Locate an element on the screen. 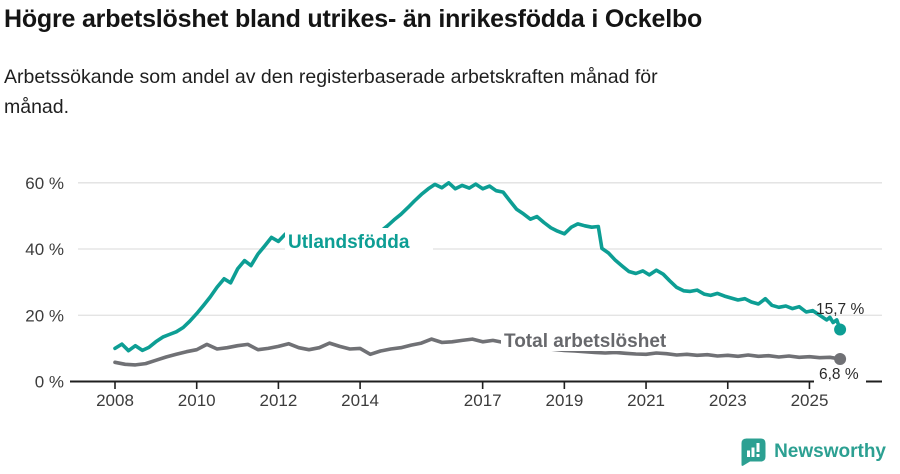  series-label-utlandsfodda: Utlandsfödda is located at coordinates (349, 242).